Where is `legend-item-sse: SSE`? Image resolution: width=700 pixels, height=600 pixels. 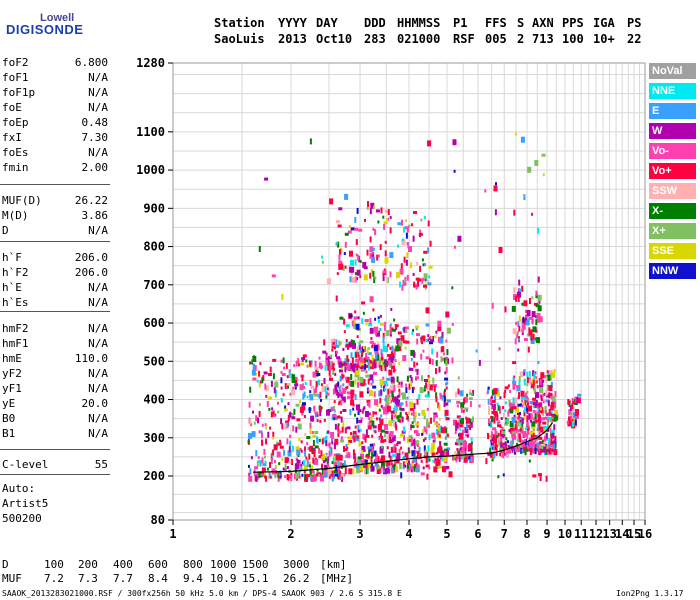
legend-item-sse: SSE is located at coordinates (672, 251).